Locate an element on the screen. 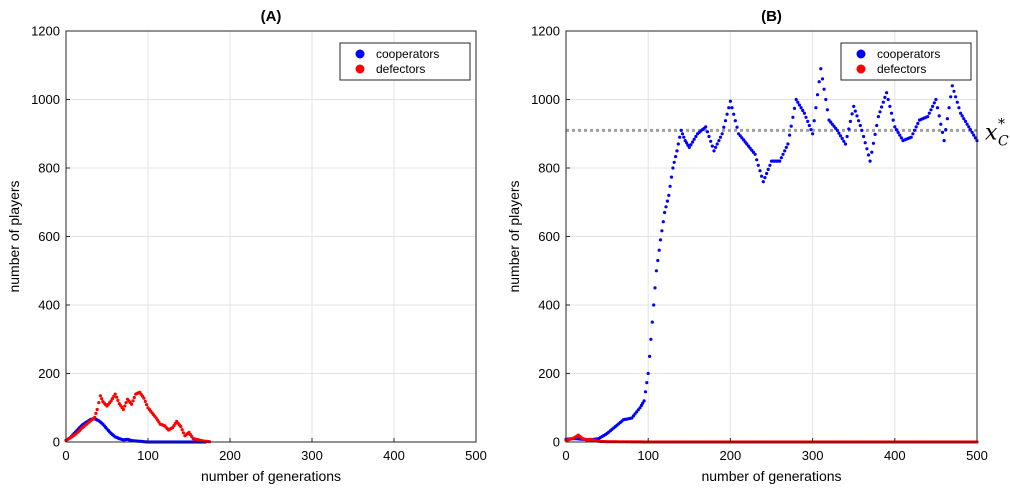 The height and width of the screenshot is (489, 1010). reference-line-superscript: * is located at coordinates (1001, 124).